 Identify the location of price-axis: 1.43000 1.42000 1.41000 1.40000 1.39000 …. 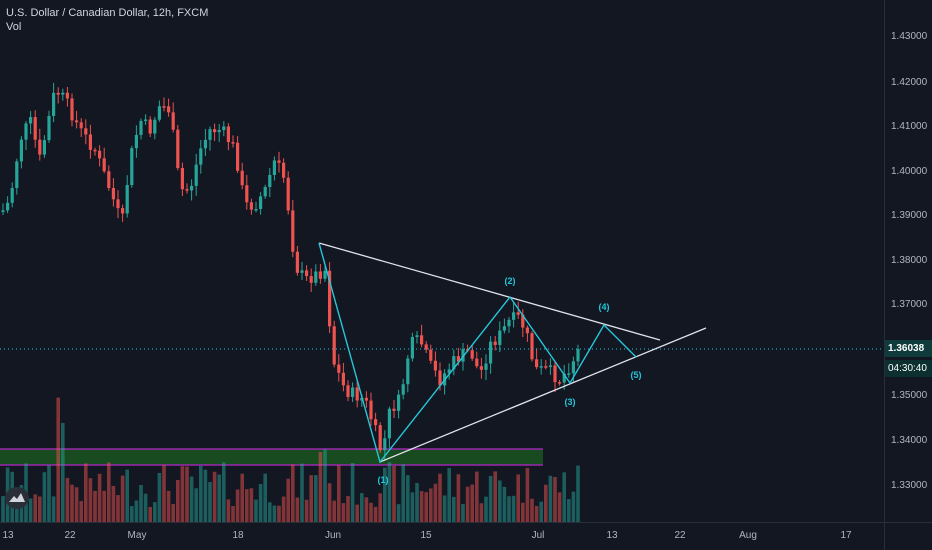
(908, 261).